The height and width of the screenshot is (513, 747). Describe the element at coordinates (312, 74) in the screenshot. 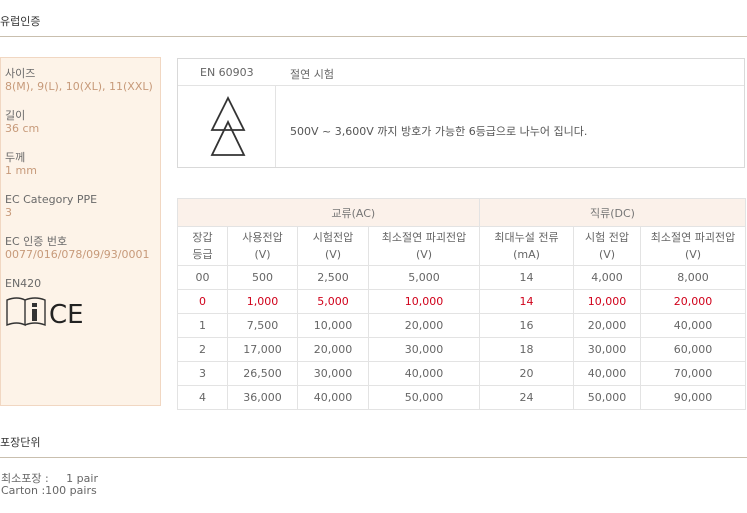

I see `en-title: 절연 시험` at that location.